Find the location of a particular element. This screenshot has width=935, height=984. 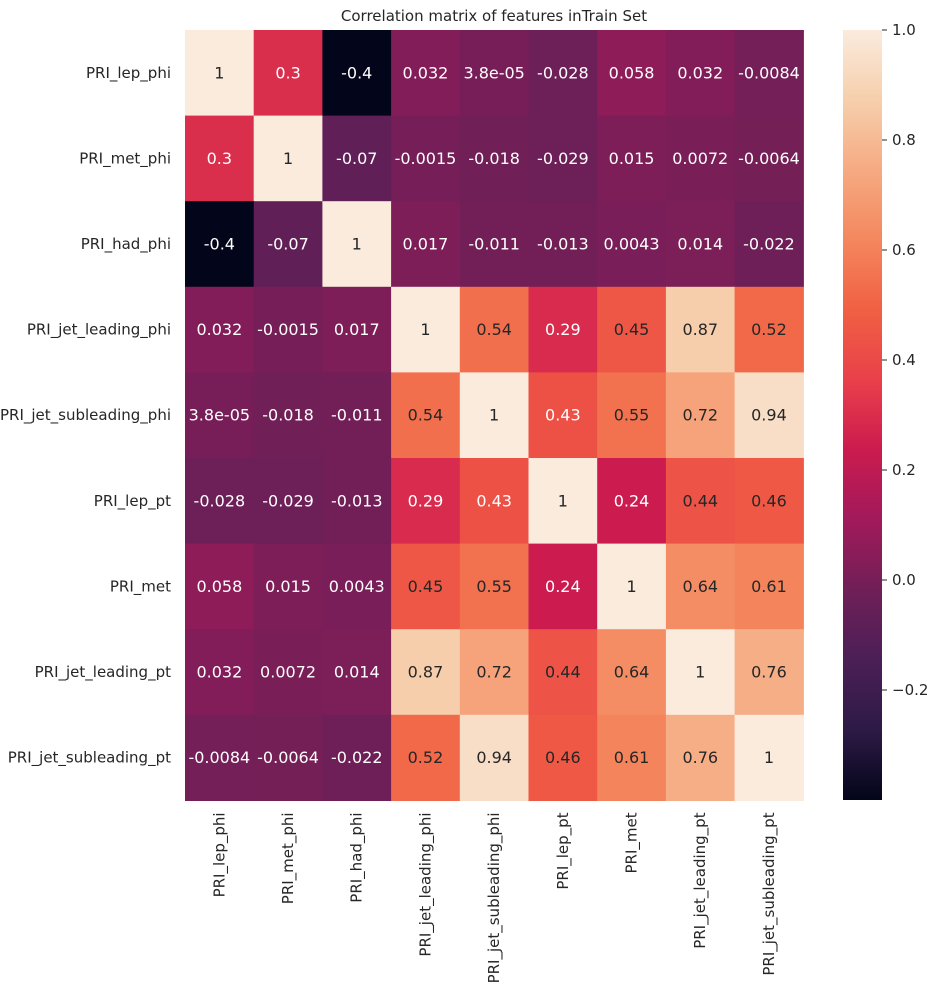

cell-annotation: -0.0015 is located at coordinates (288, 329).